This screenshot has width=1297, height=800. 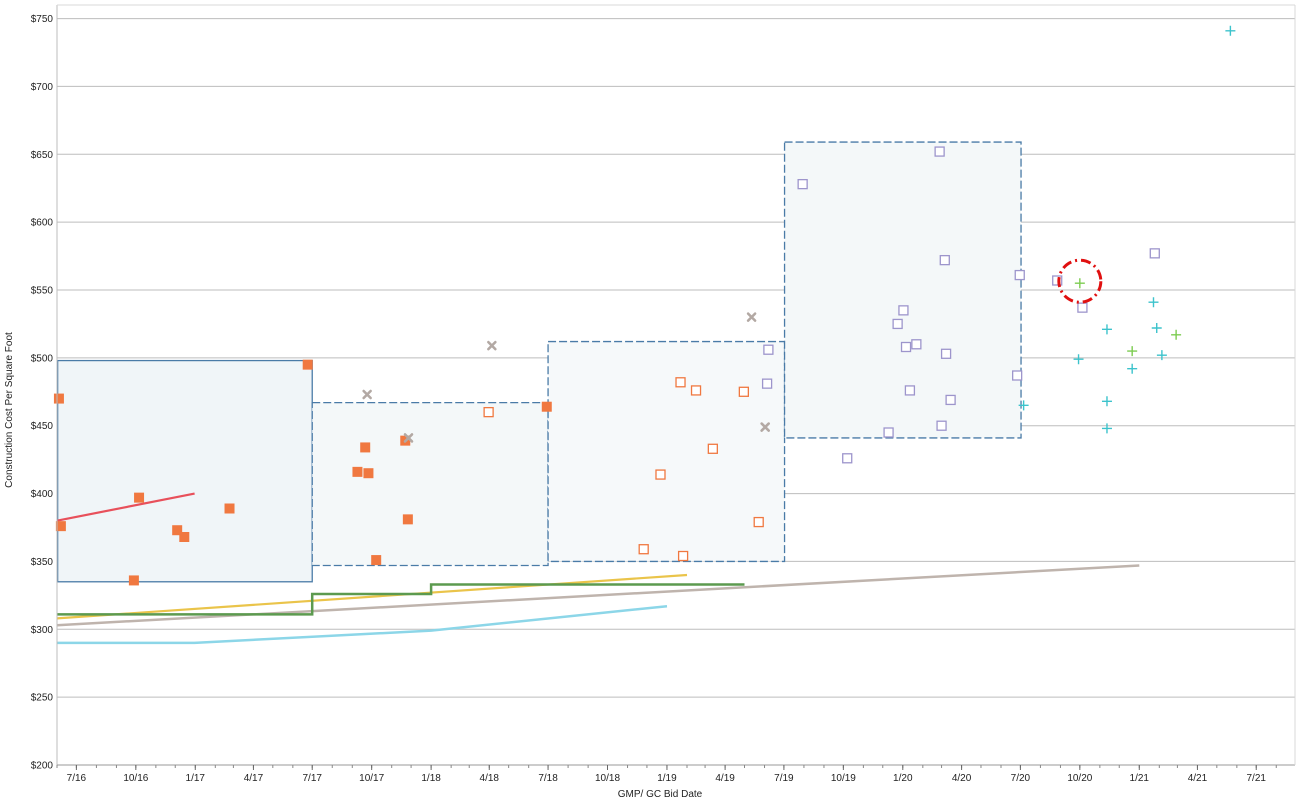 I want to click on x-tick-label: 10/16, so click(x=135, y=778).